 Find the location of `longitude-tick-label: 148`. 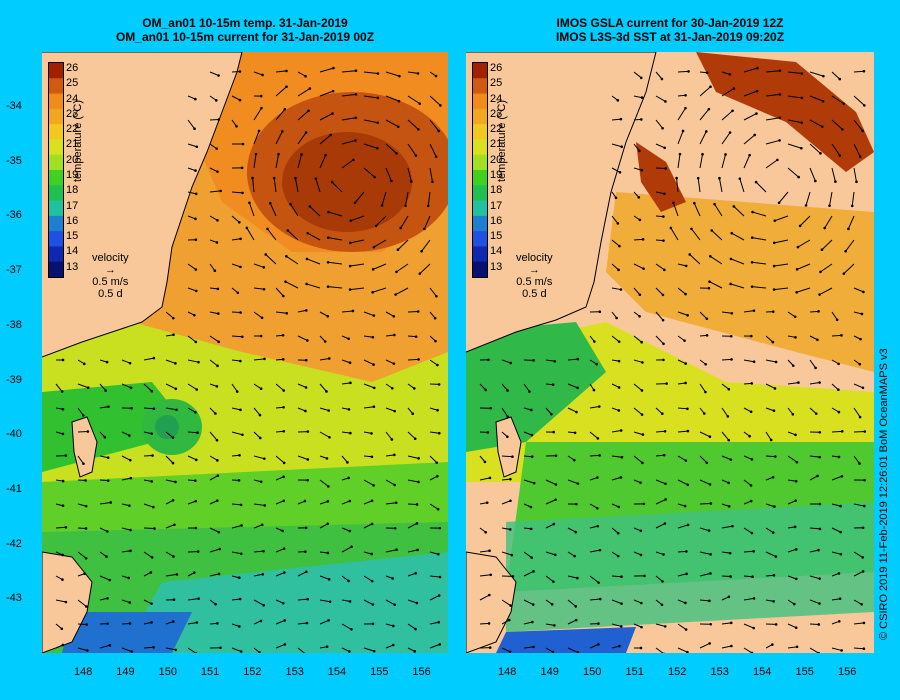

longitude-tick-label: 148 is located at coordinates (507, 672).